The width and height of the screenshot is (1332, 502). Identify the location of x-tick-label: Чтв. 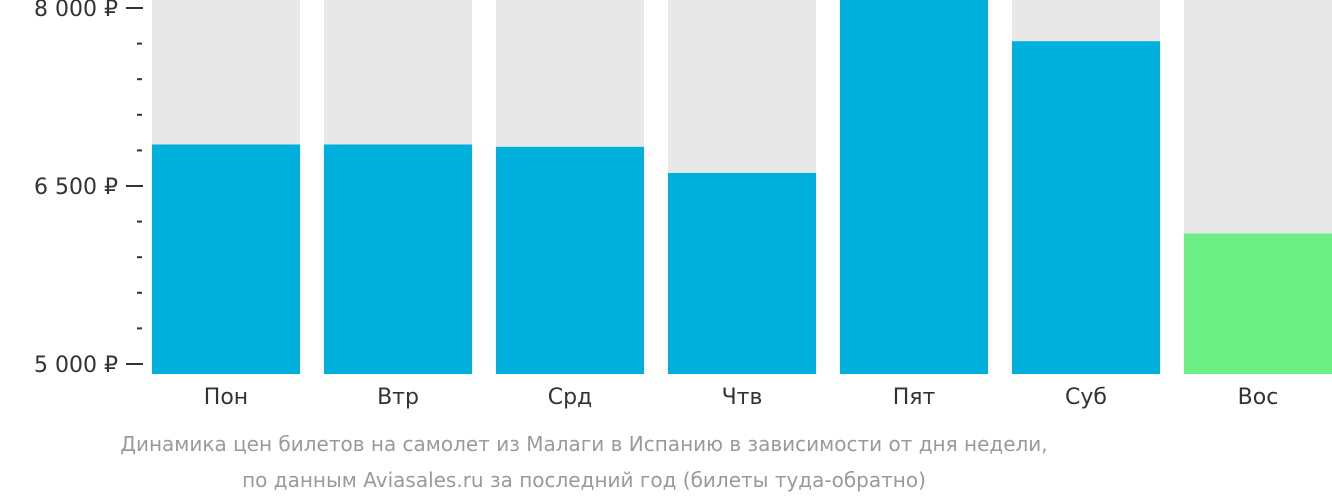
(742, 397).